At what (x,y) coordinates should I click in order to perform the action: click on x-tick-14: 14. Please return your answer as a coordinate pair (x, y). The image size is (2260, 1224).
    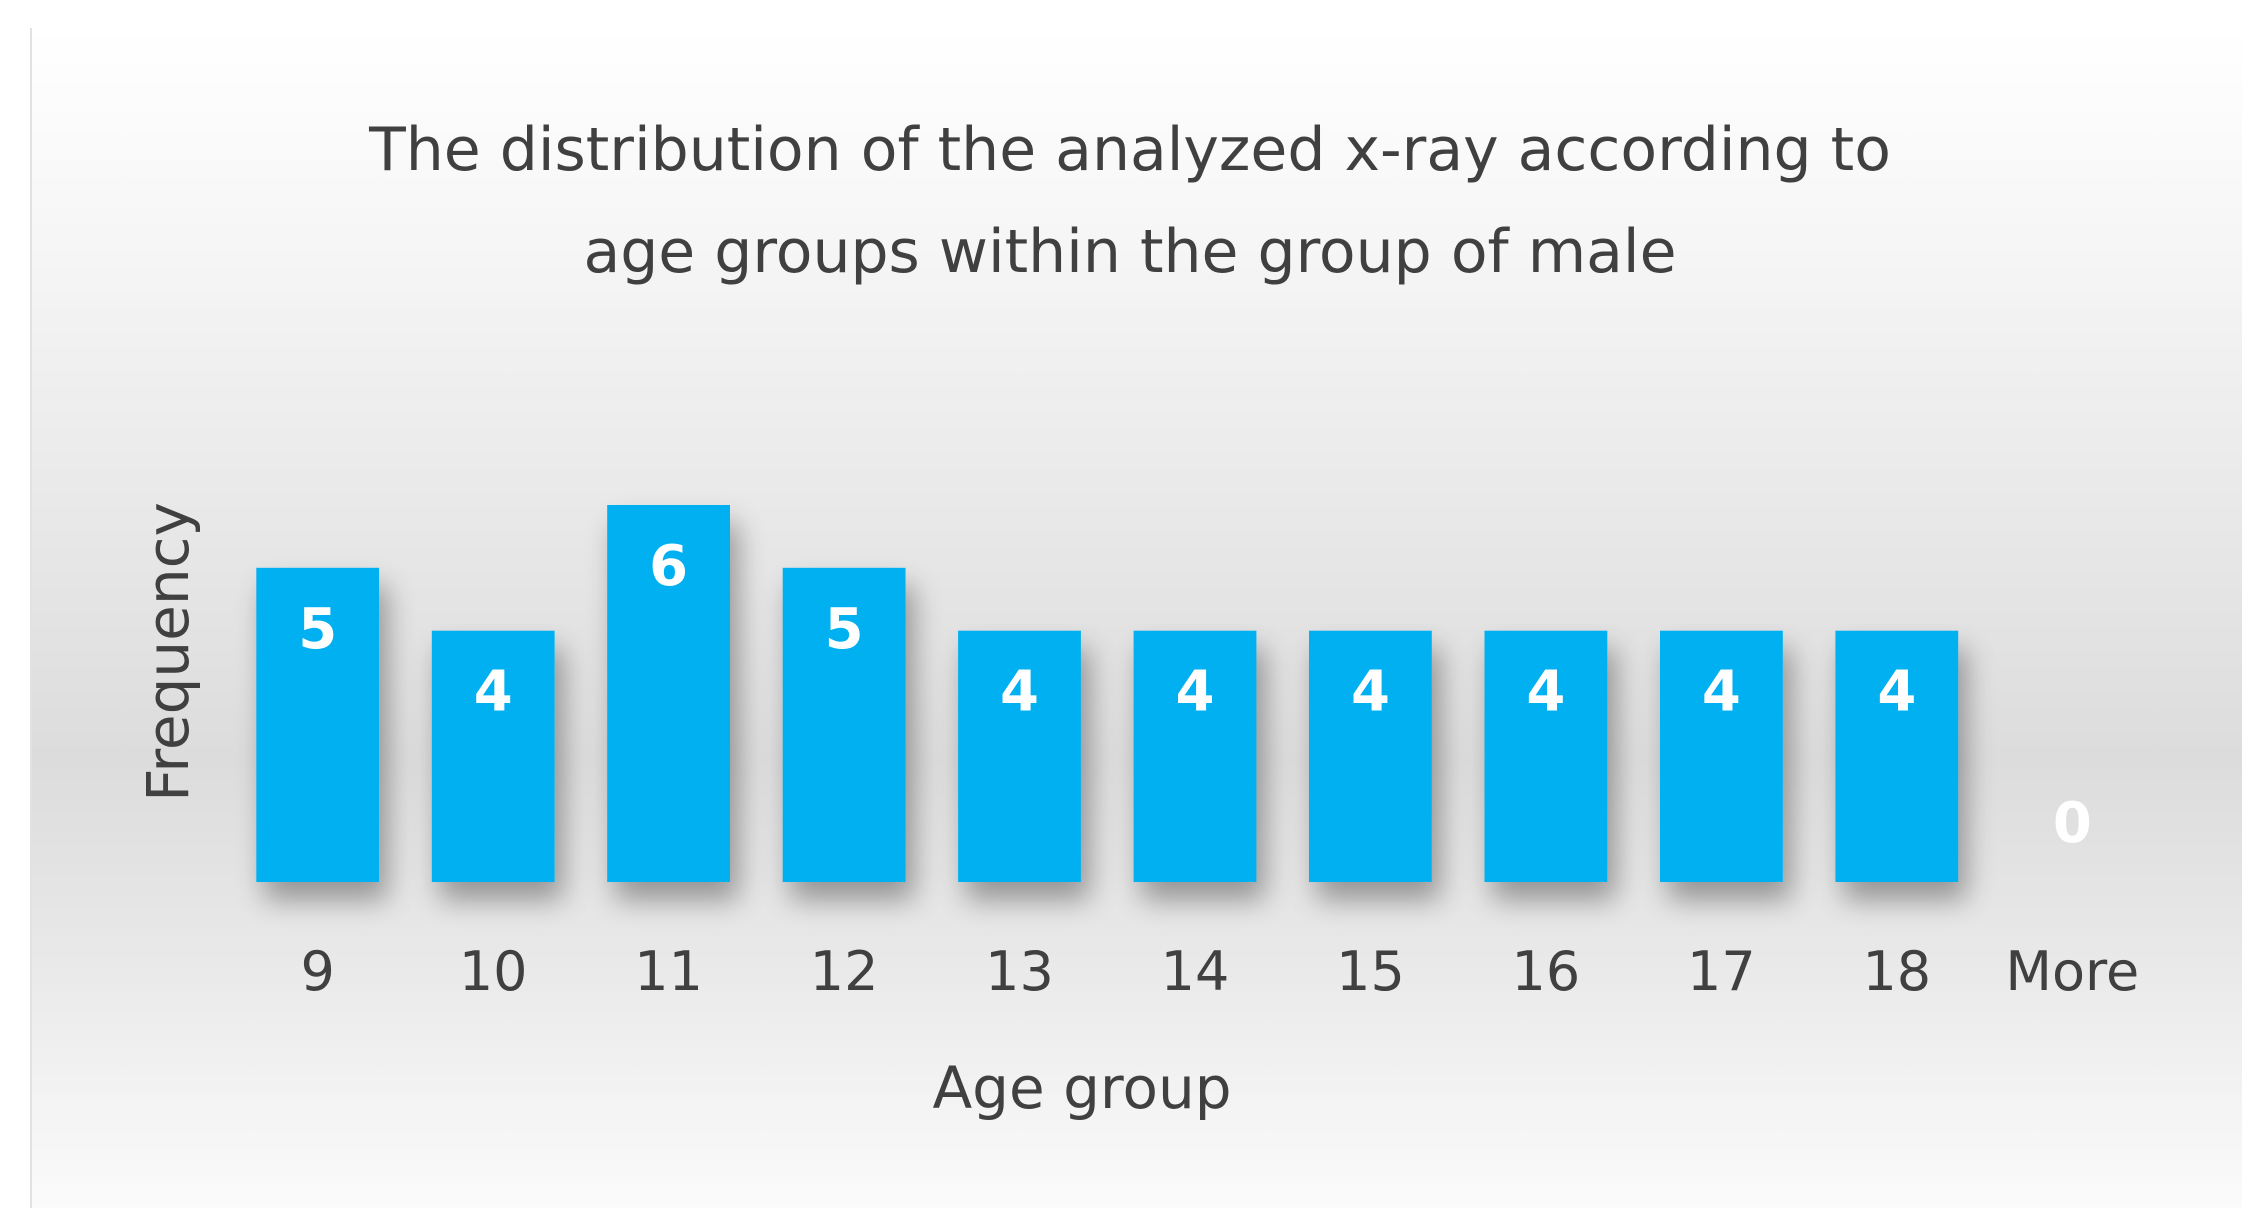
    Looking at the image, I should click on (1195, 971).